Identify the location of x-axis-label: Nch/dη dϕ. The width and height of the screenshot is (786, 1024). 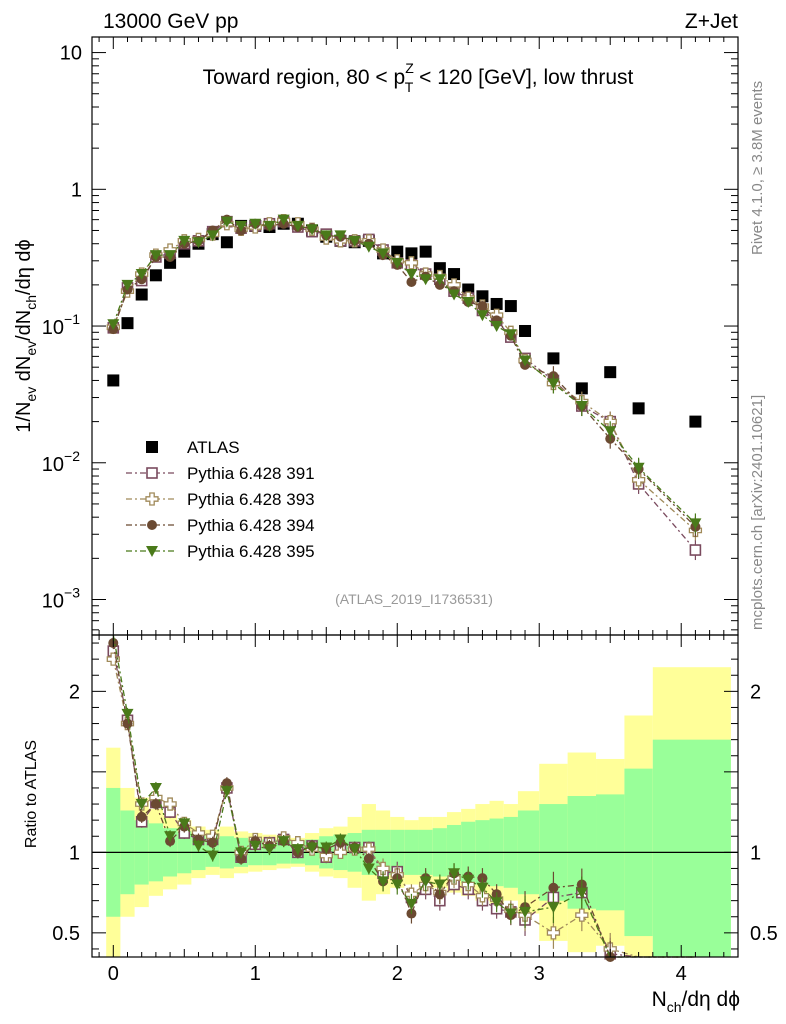
(696, 1001).